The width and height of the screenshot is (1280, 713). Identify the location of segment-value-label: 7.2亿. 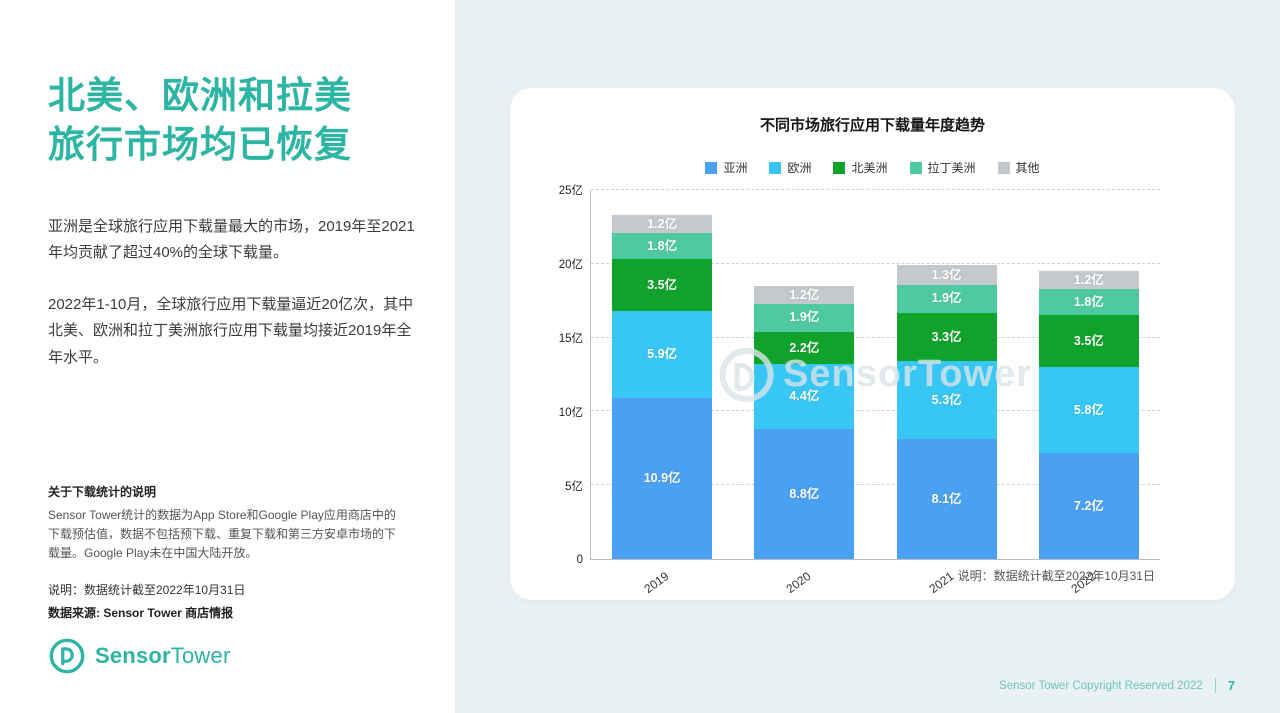
(1088, 505).